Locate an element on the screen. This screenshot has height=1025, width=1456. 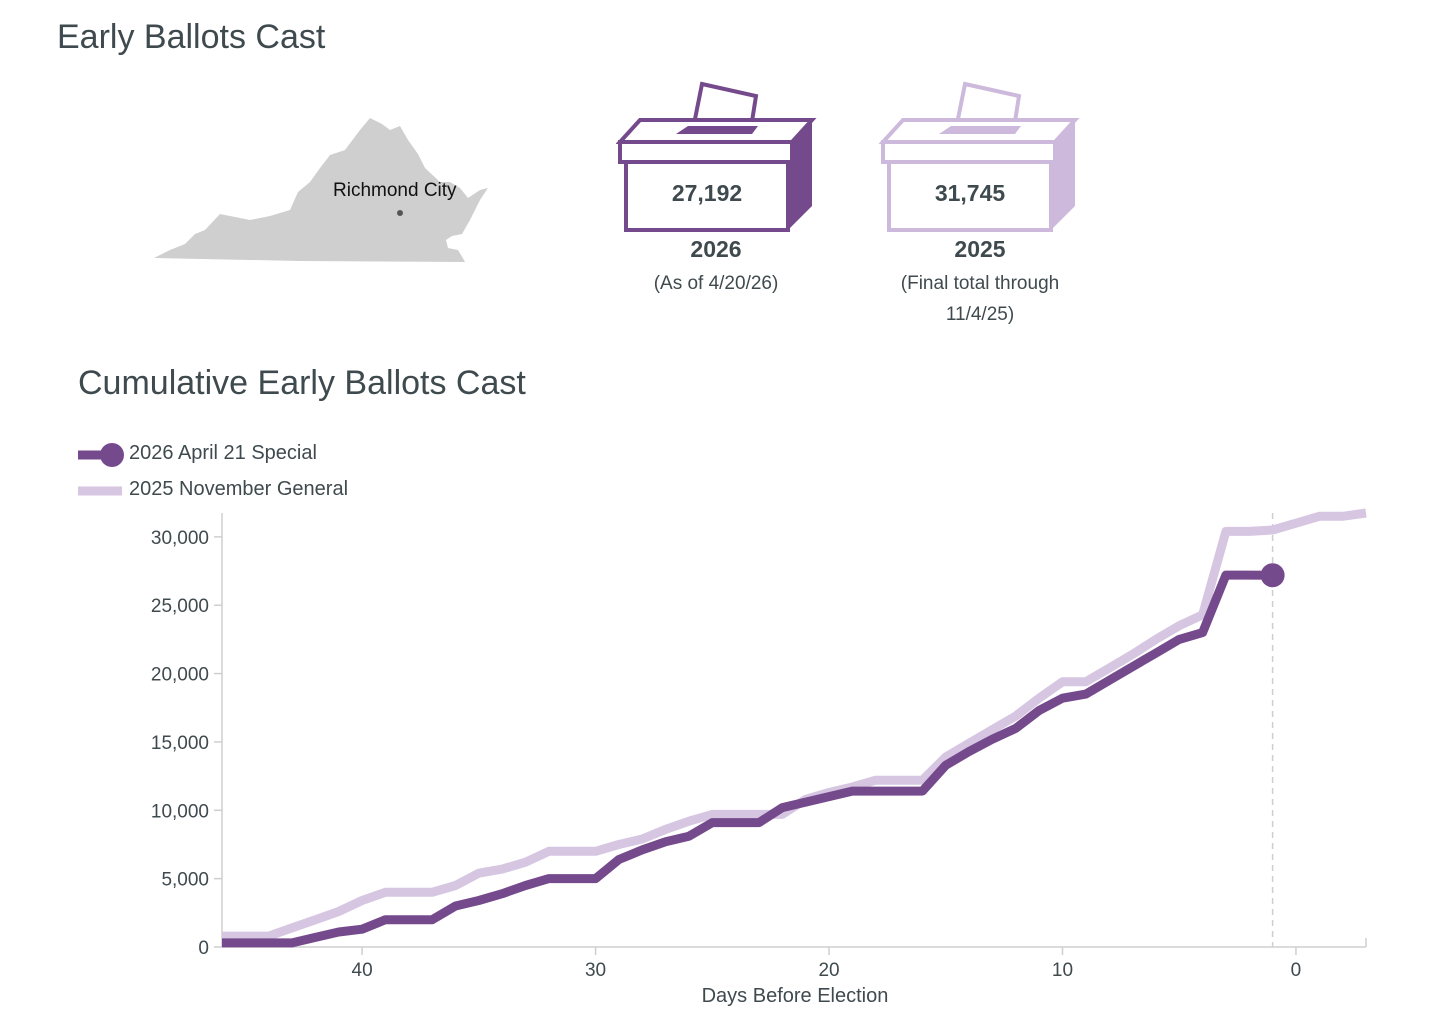
series-end-marker-2026 is located at coordinates (1272, 575).